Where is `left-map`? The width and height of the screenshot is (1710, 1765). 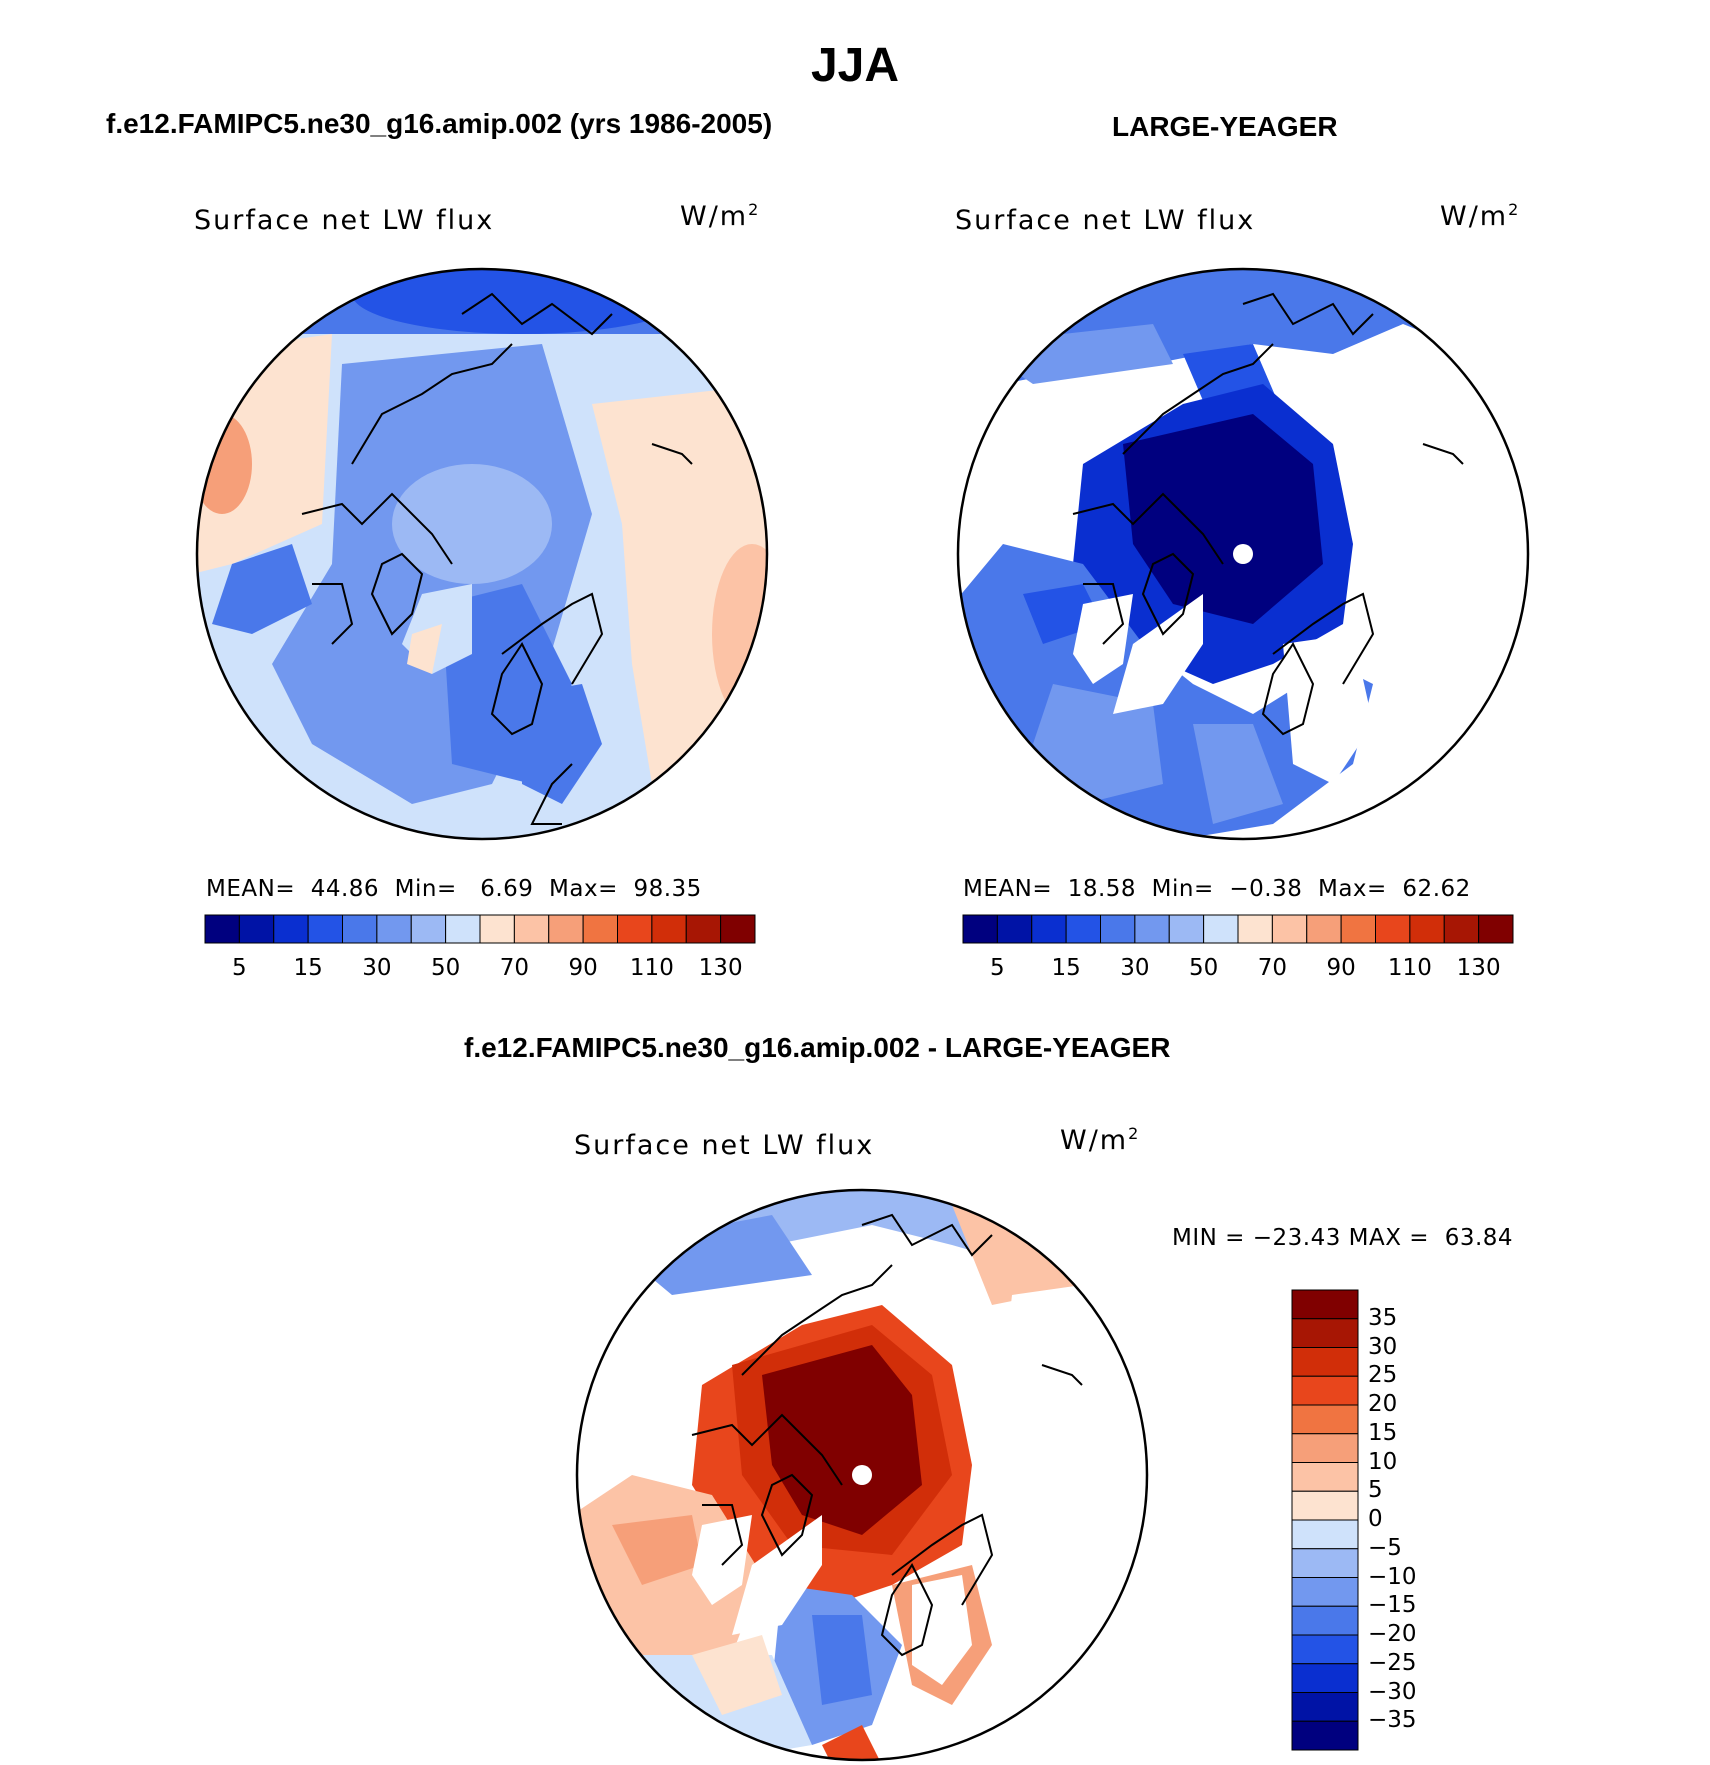
left-map is located at coordinates (482, 554).